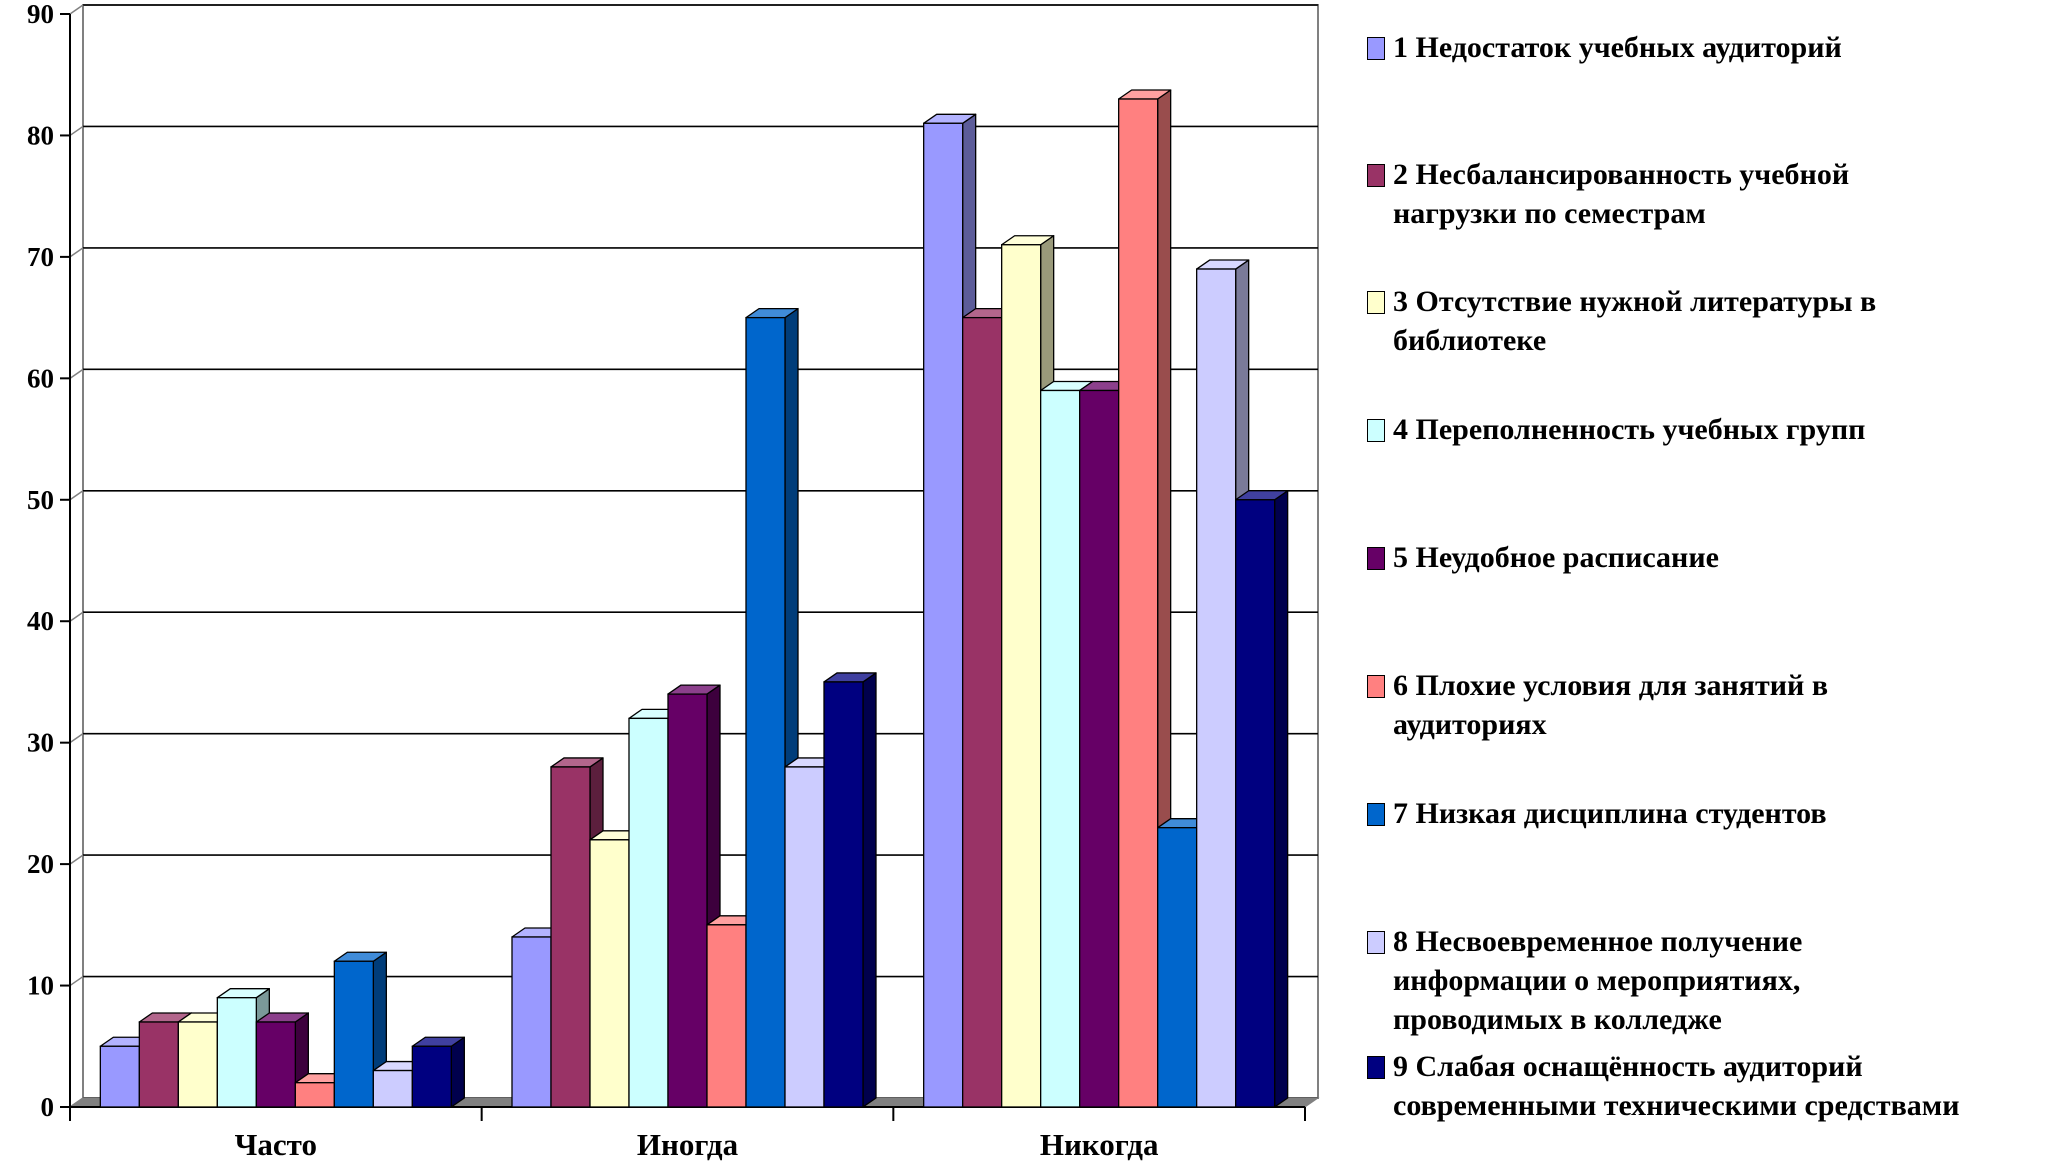 The width and height of the screenshot is (2045, 1173). What do you see at coordinates (1629, 429) in the screenshot?
I see `legend-label: 4 Переполненность учебных групп` at bounding box center [1629, 429].